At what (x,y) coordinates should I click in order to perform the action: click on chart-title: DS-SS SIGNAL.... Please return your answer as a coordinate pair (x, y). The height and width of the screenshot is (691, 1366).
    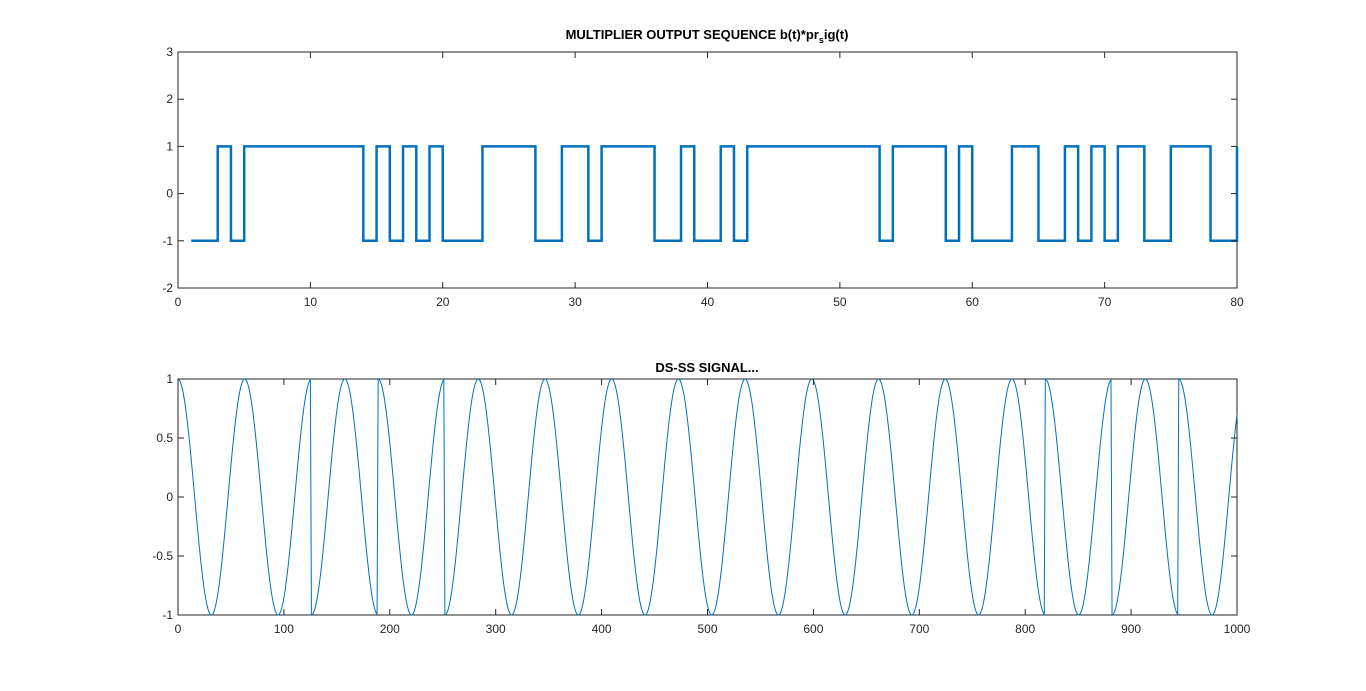
    Looking at the image, I should click on (706, 367).